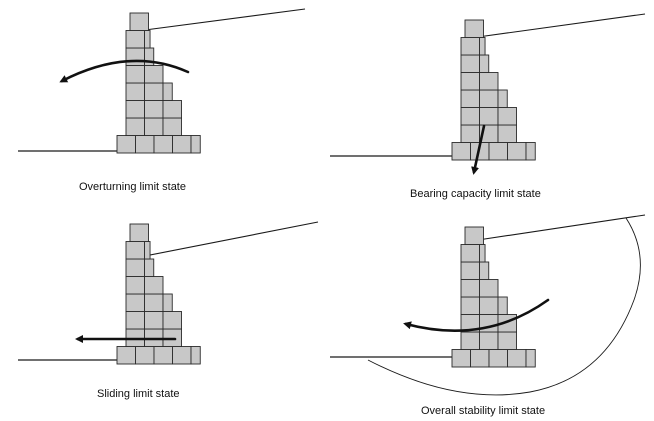 The height and width of the screenshot is (421, 654). I want to click on bearing-arrow, so click(478, 149).